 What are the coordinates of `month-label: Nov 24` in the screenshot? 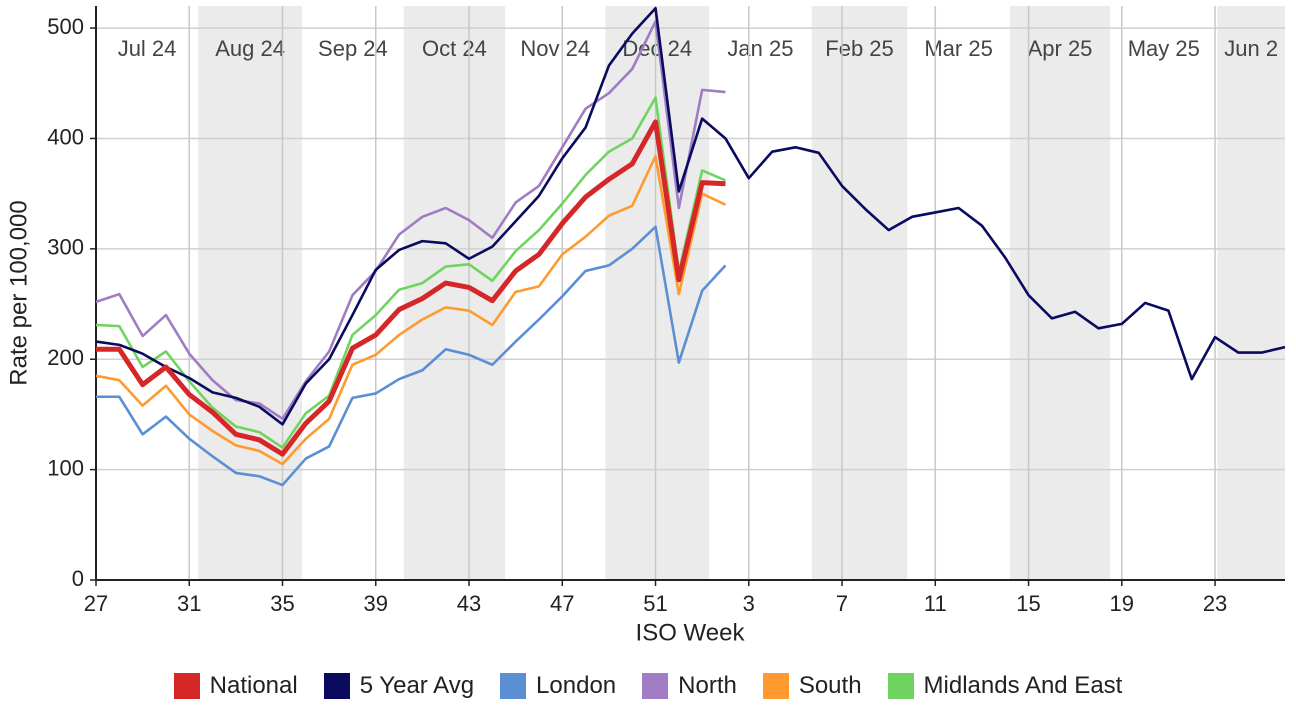 It's located at (555, 48).